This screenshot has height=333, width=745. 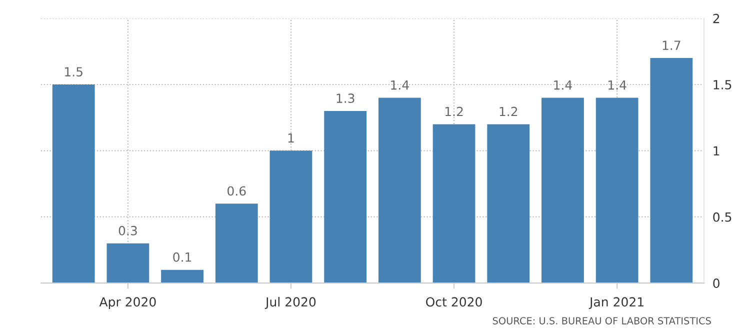 I want to click on y-tick-label: 1, so click(x=717, y=151).